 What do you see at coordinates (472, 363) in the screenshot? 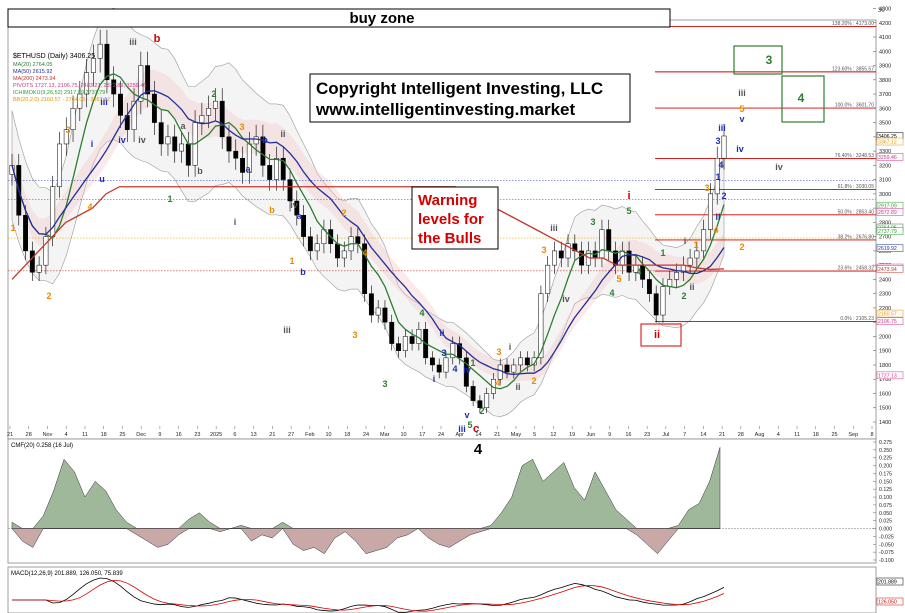
I see `wave-label: 1` at bounding box center [472, 363].